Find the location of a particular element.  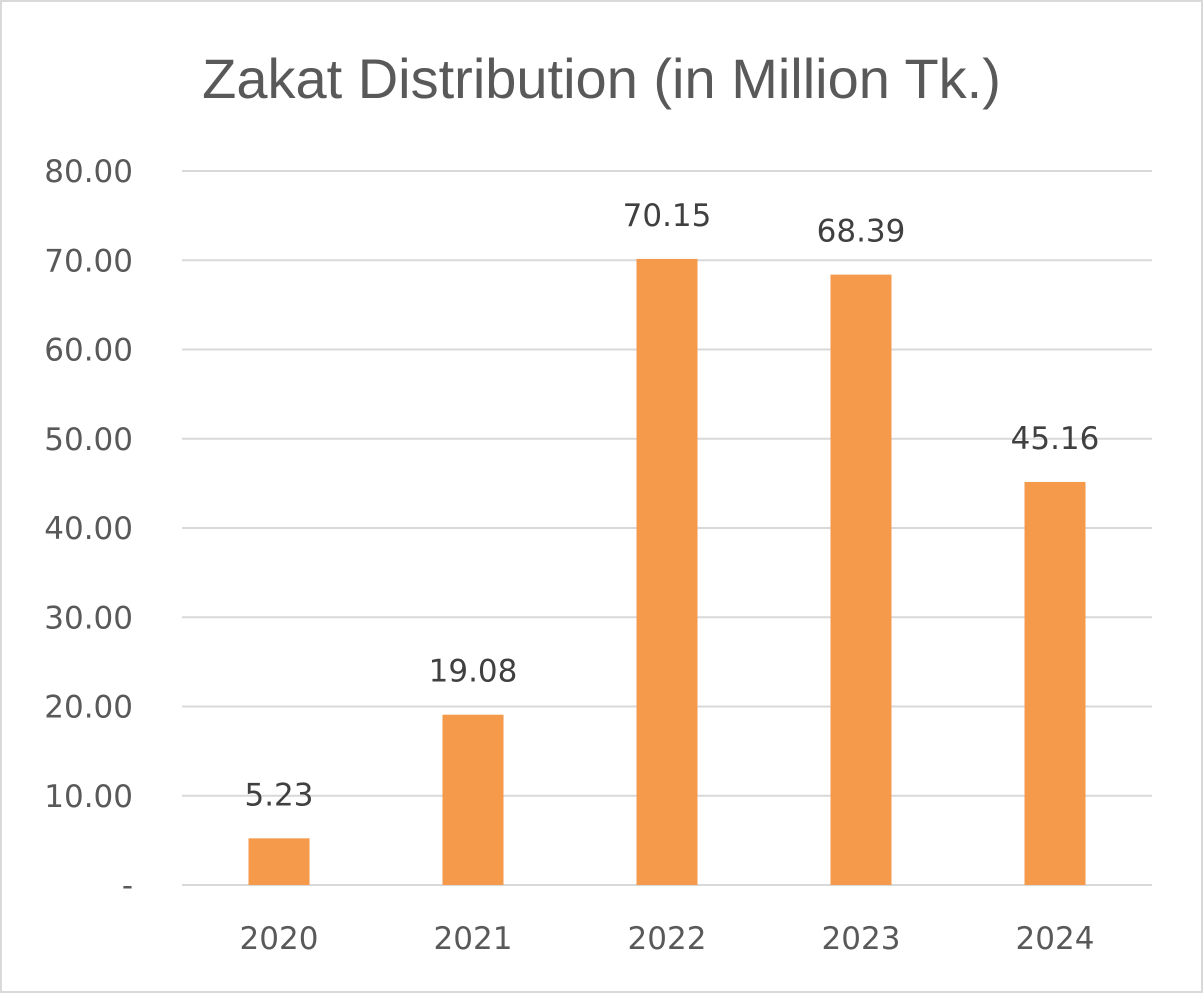

bar-2022 is located at coordinates (667, 571).